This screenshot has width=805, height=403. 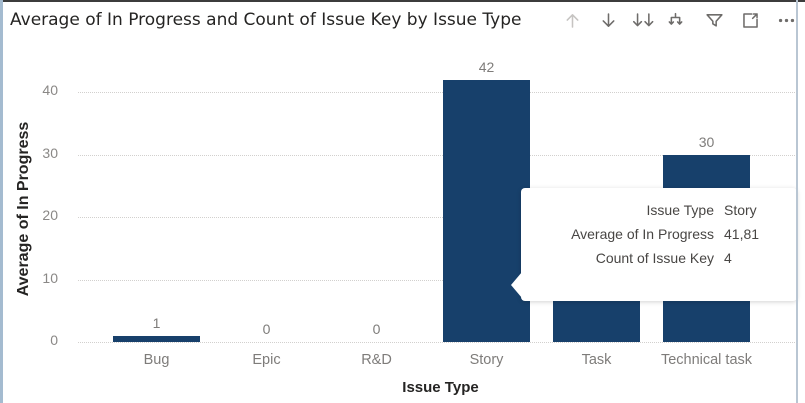 I want to click on focus-mode-button, so click(x=750, y=20).